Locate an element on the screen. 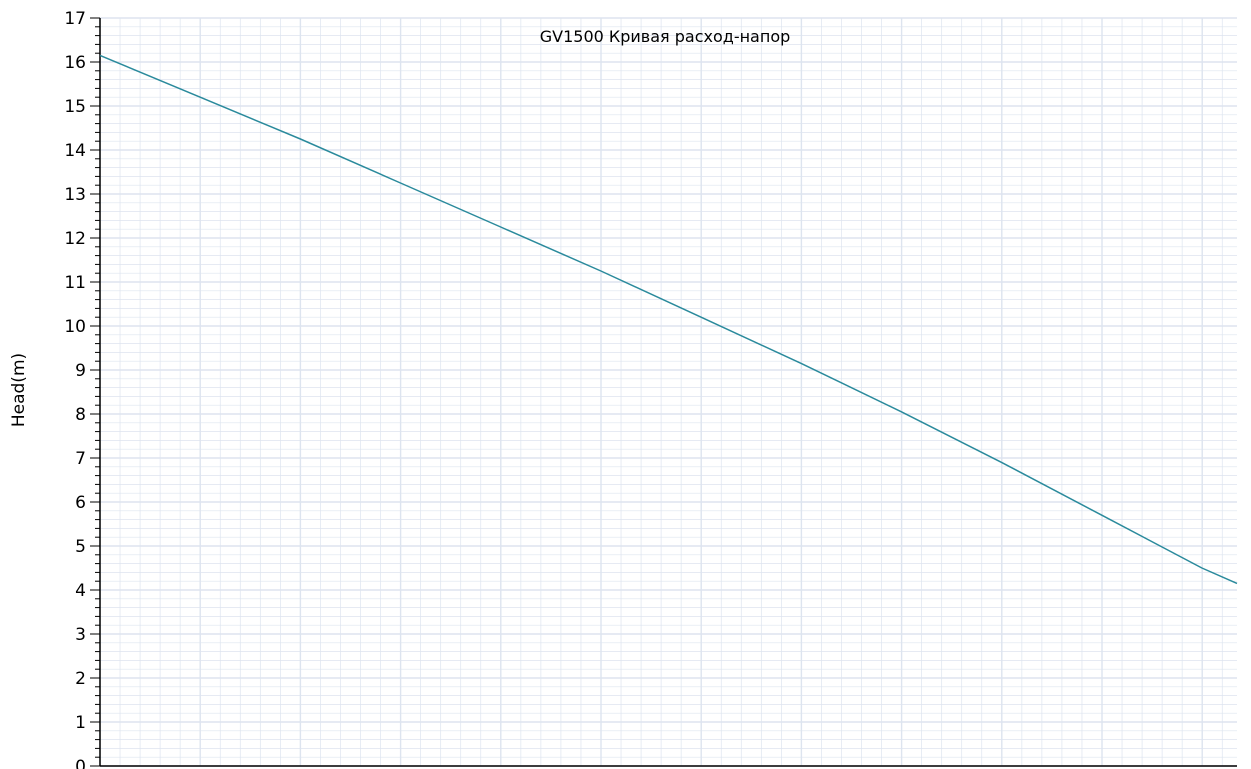 The image size is (1251, 769). y-tick-label: 12 is located at coordinates (75, 239).